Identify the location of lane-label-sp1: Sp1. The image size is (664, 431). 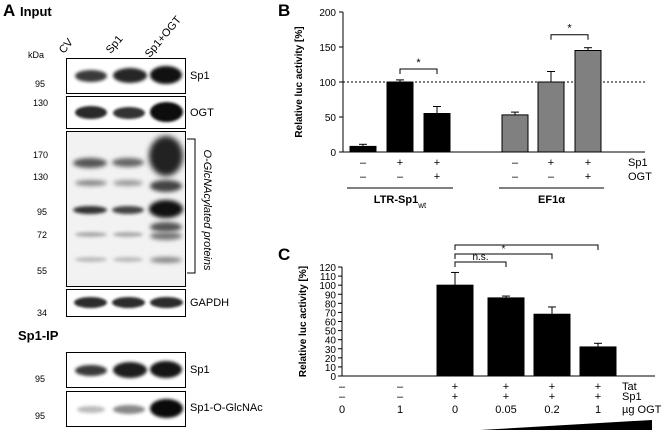
(114, 44).